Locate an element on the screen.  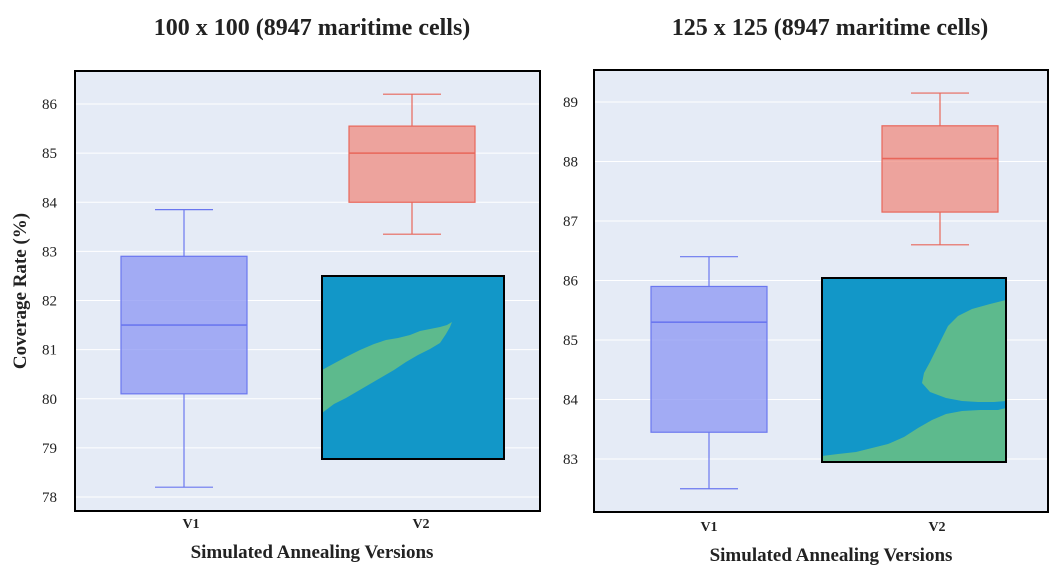
panel-2-y-ticks: 83 84 85 86 87 88 89 is located at coordinates (571, 281).